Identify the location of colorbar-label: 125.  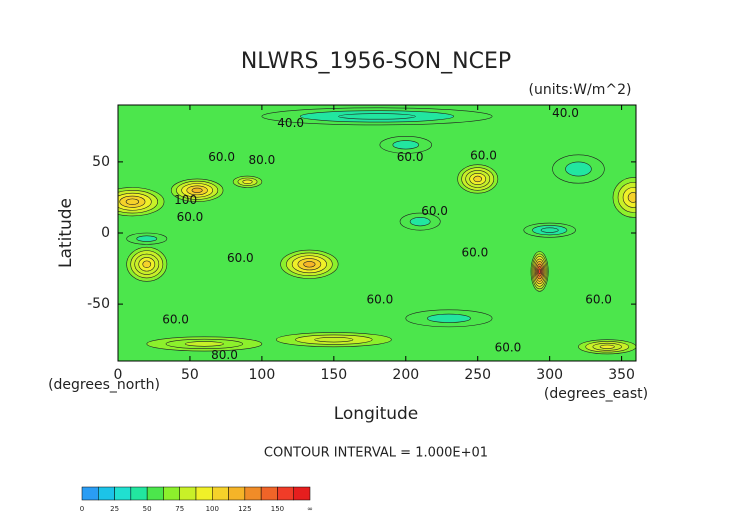
(244, 509).